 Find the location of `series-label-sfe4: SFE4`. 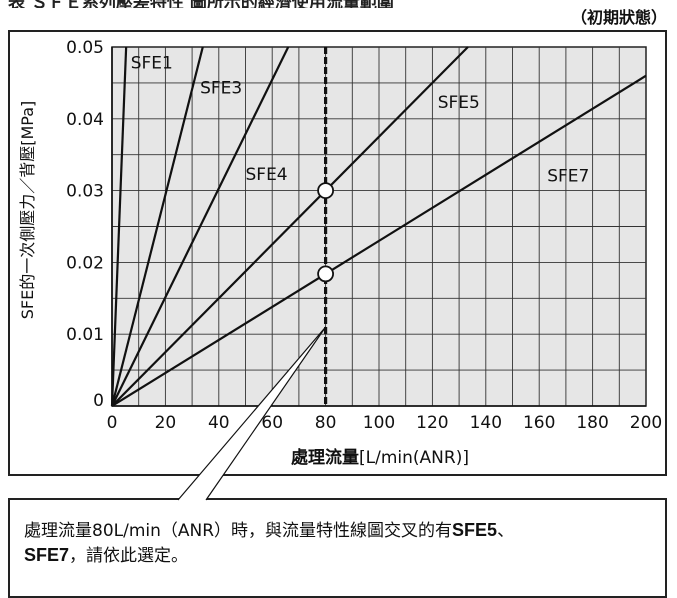

series-label-sfe4: SFE4 is located at coordinates (267, 175).